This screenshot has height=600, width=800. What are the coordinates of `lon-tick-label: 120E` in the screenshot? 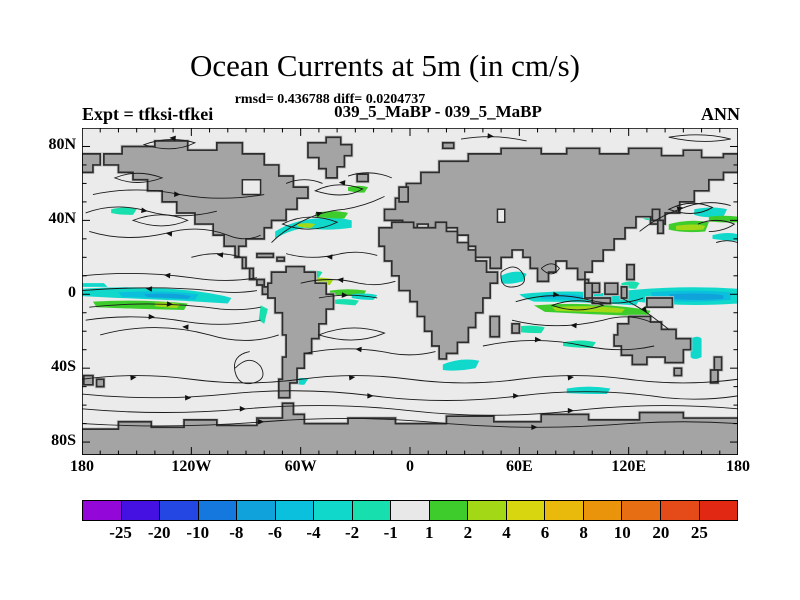 It's located at (628, 466).